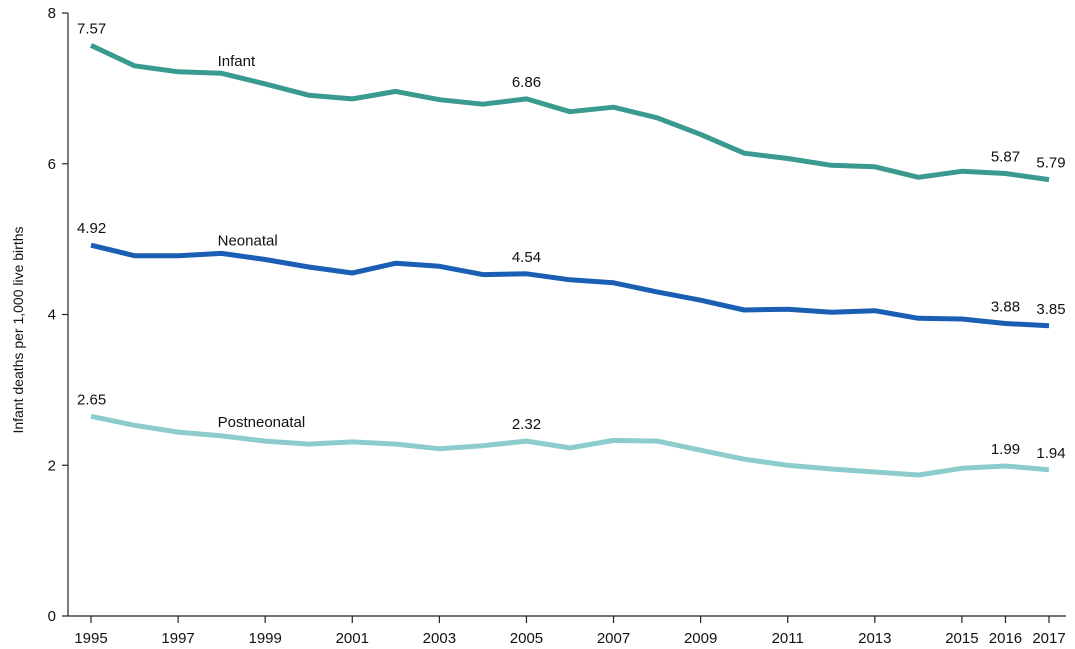  Describe the element at coordinates (788, 638) in the screenshot. I see `x-tick-label: 2011` at that location.